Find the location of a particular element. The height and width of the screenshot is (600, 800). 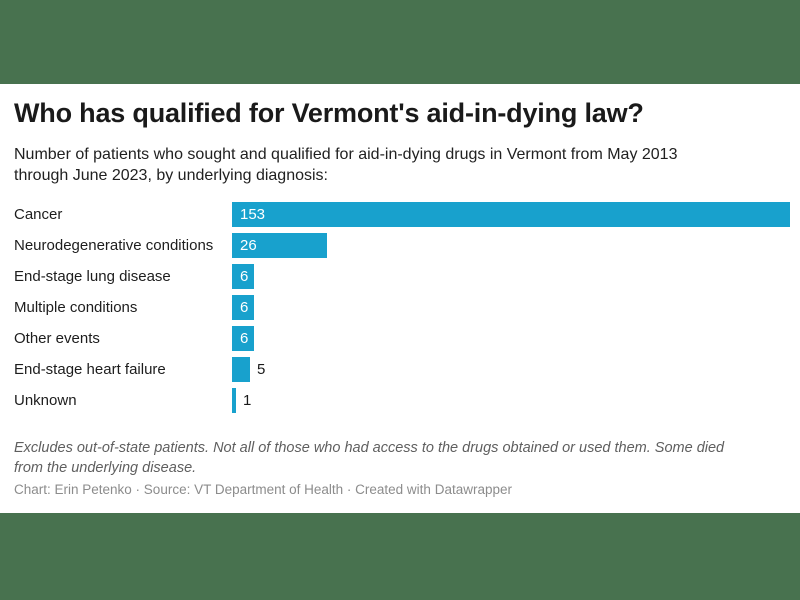

value-label: 1 is located at coordinates (247, 400).